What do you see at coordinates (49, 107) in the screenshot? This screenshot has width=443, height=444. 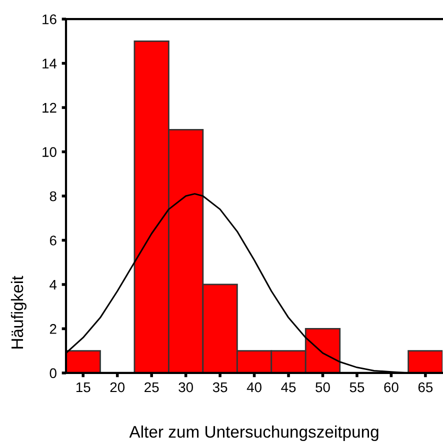 I see `y-tick-label: 12` at bounding box center [49, 107].